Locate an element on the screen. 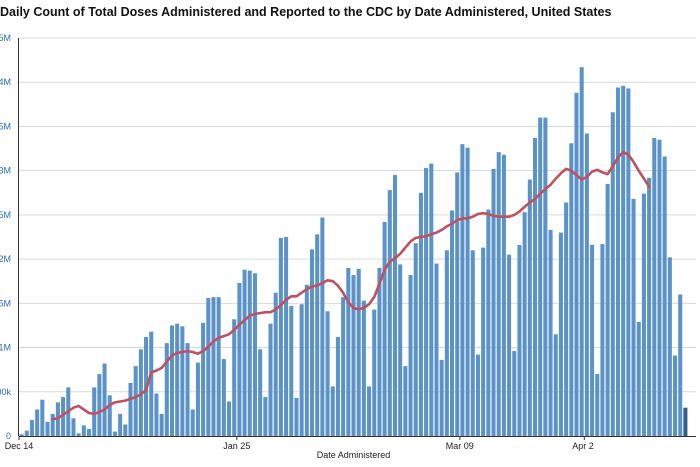 This screenshot has width=700, height=467. x-tick-label: Dec 14 is located at coordinates (19, 446).